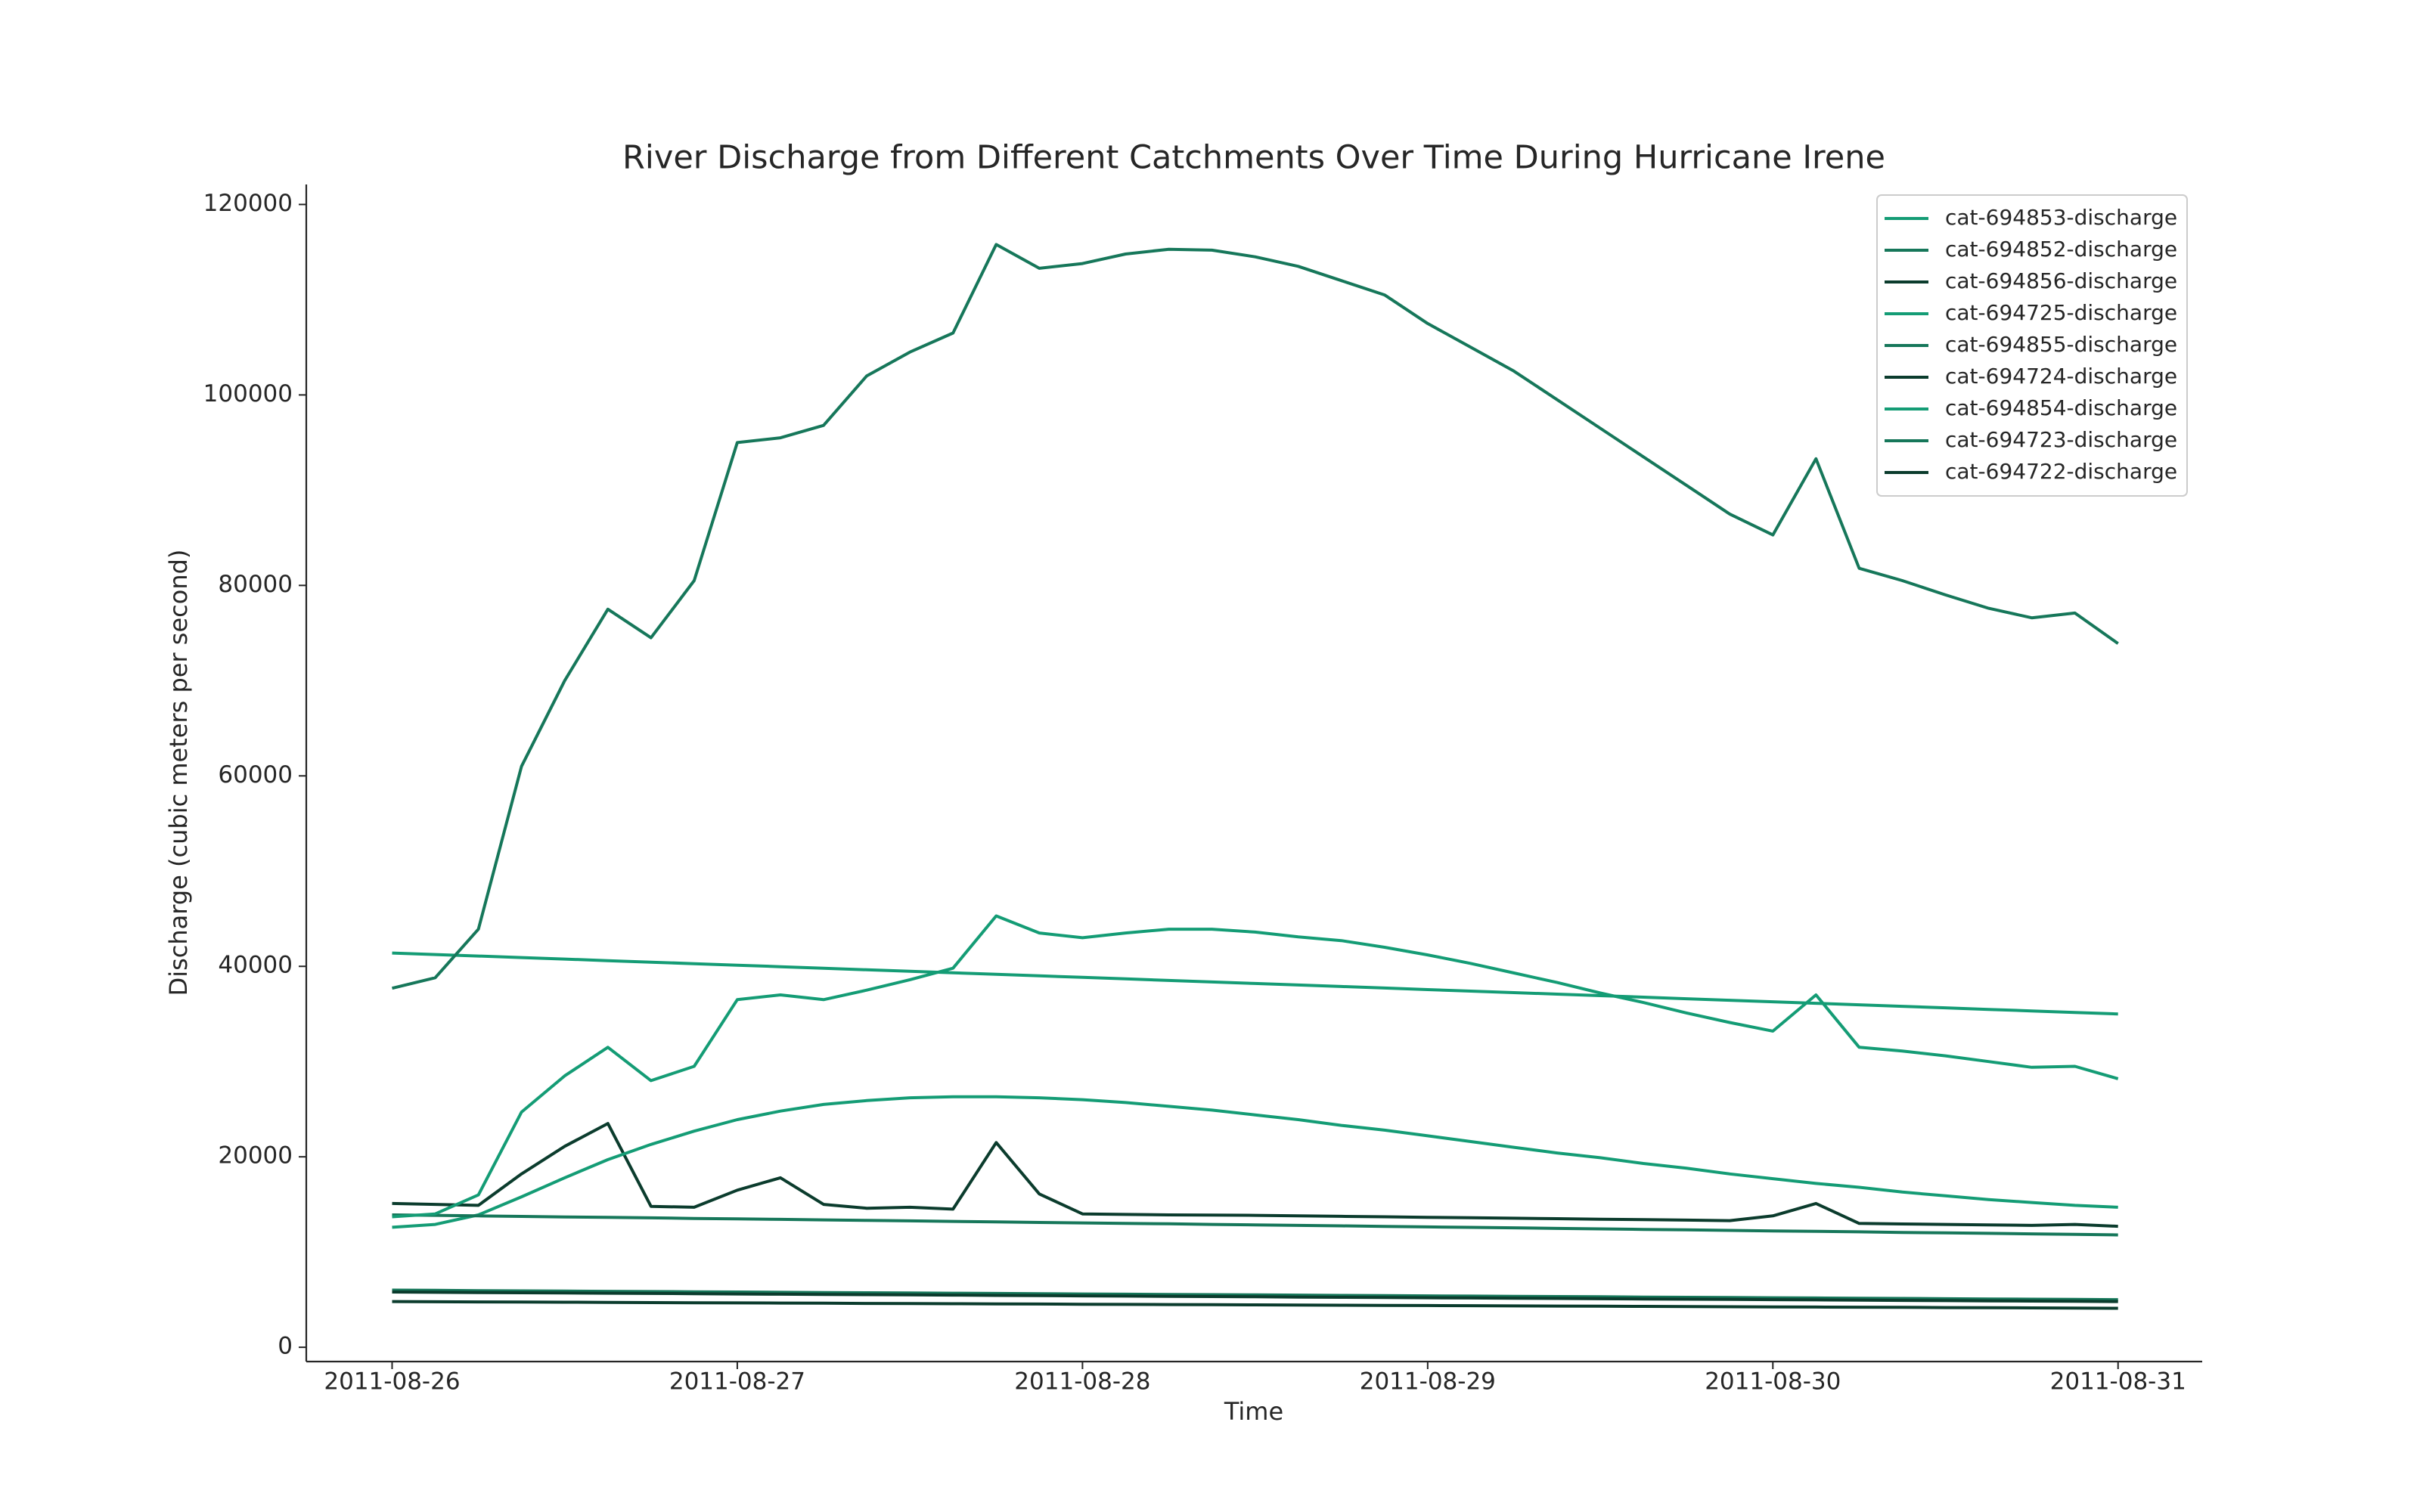  I want to click on y-tick-label: 120000, so click(248, 203).